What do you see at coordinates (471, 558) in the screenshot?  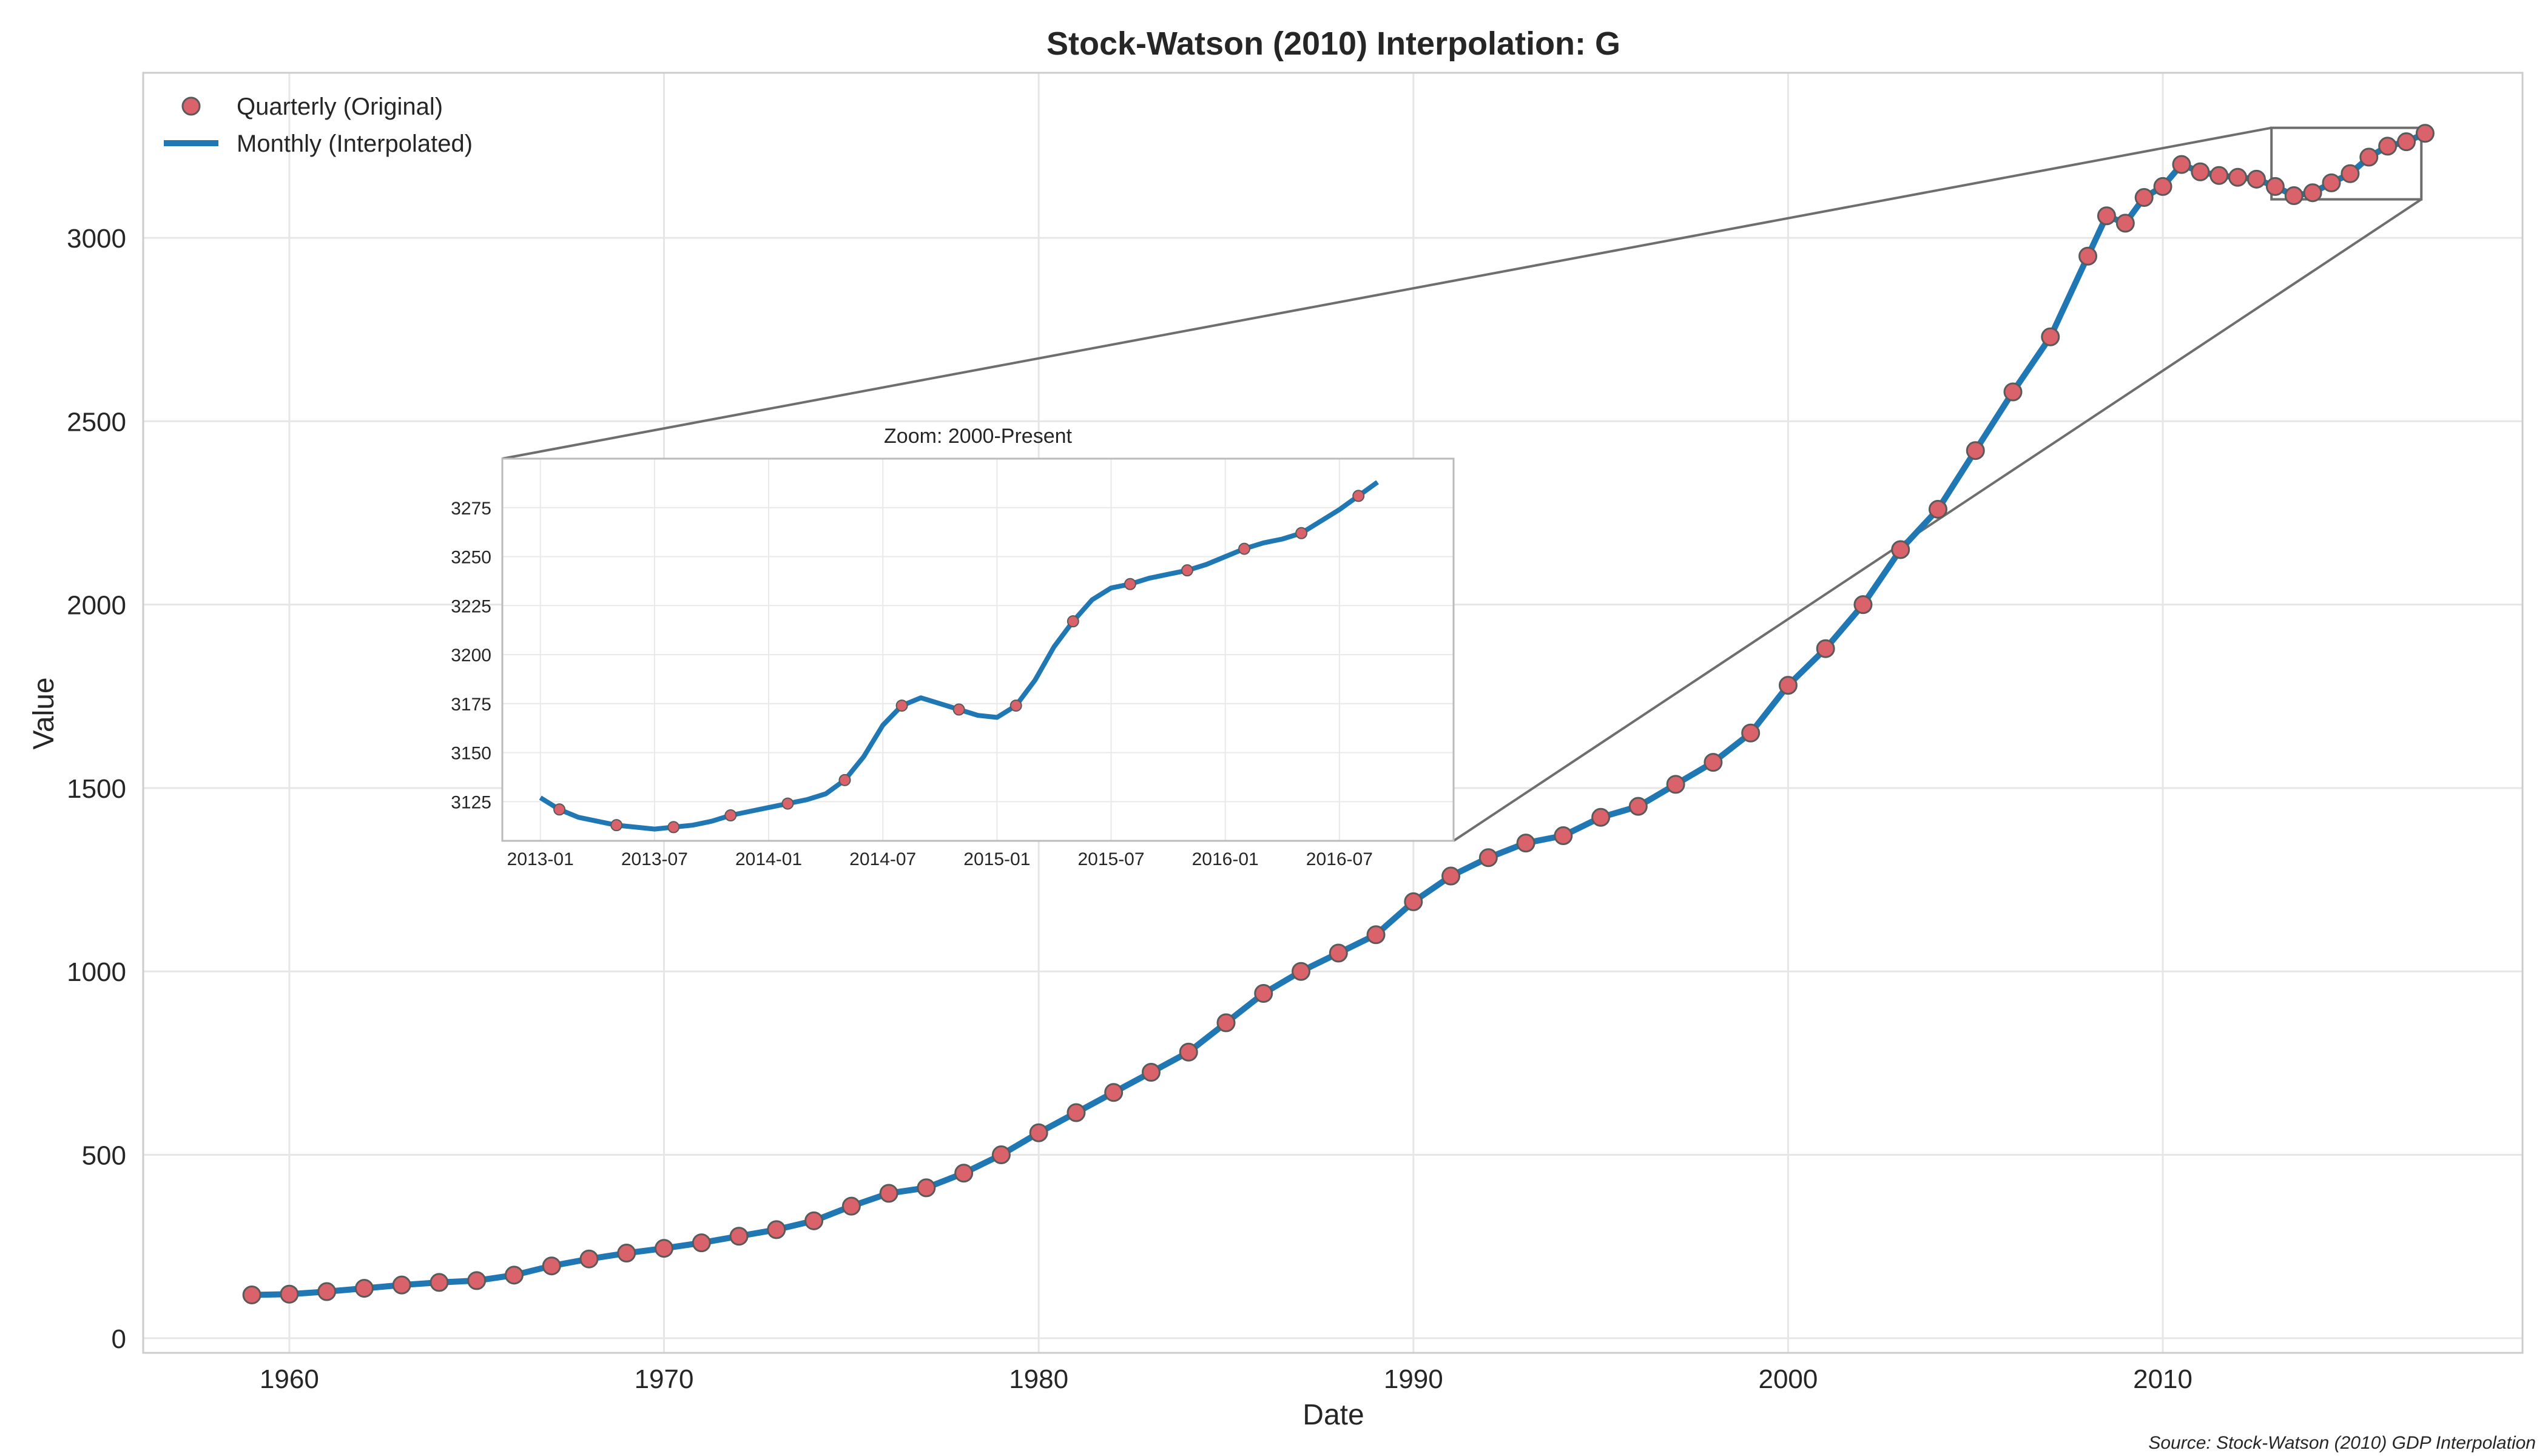 I see `inset-y-tick-label: 3250` at bounding box center [471, 558].